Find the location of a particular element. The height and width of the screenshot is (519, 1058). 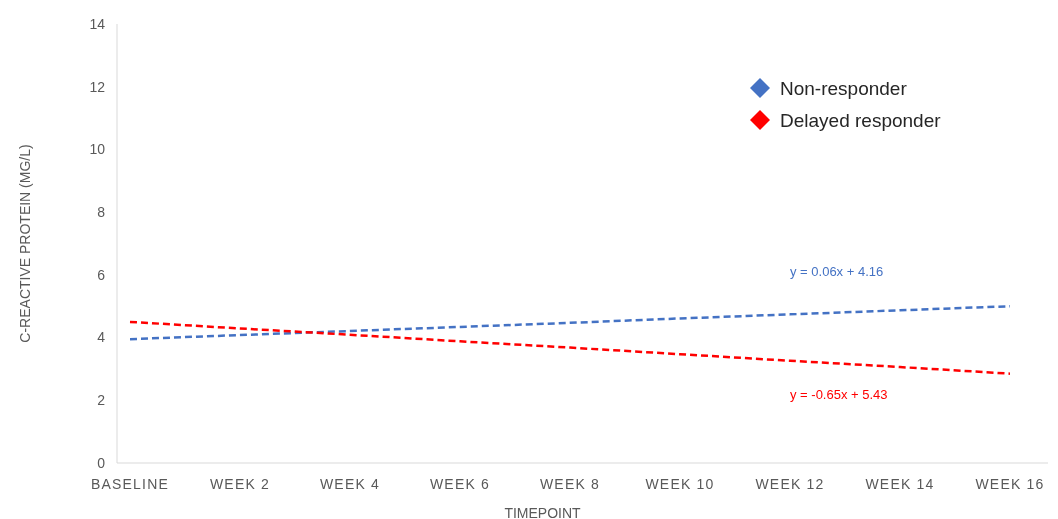

annotation: y = 0.06x + 4.16 is located at coordinates (837, 271).